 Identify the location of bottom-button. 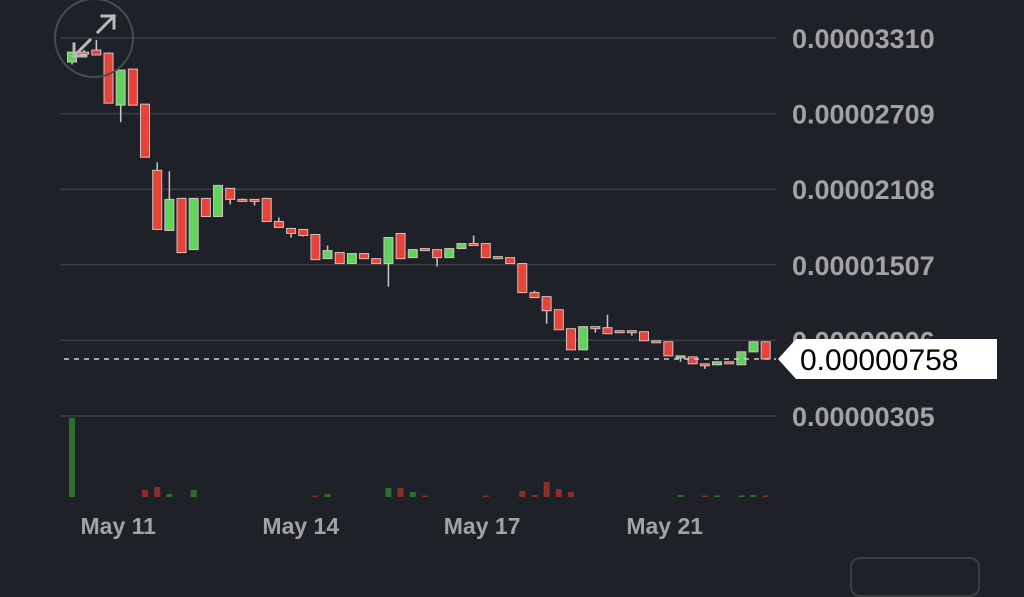
(915, 577).